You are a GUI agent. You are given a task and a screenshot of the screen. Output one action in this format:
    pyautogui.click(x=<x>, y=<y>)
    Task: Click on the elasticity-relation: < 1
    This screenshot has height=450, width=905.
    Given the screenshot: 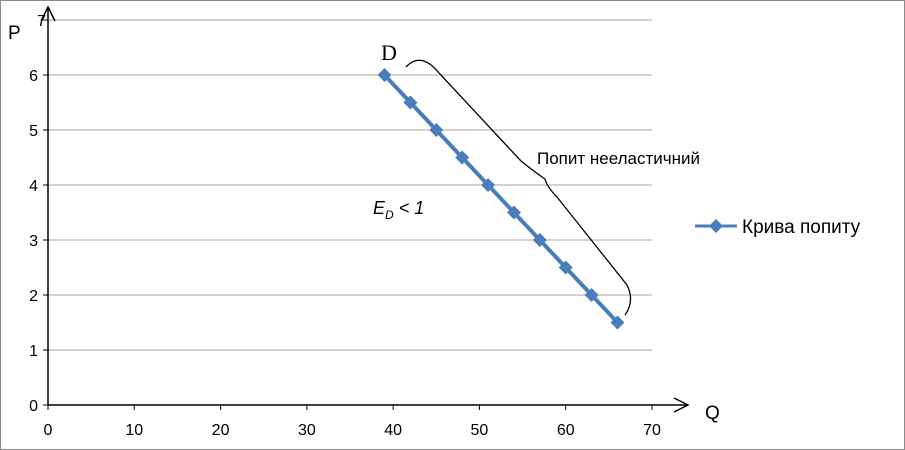 What is the action you would take?
    pyautogui.click(x=409, y=208)
    